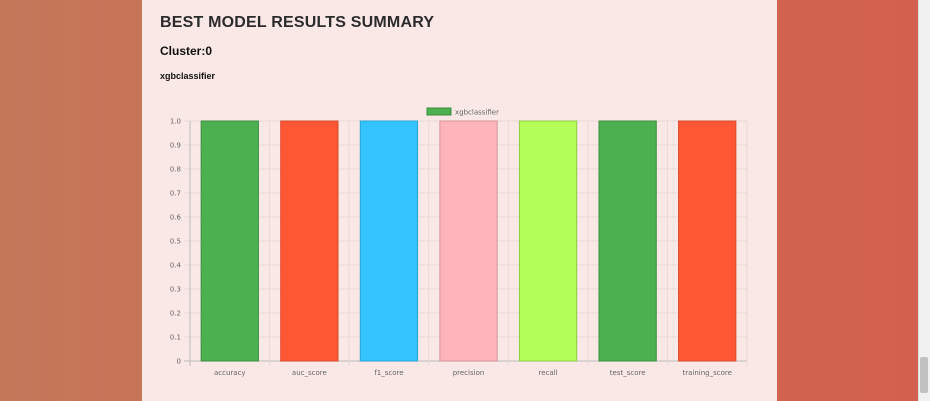 The image size is (930, 401). What do you see at coordinates (230, 373) in the screenshot?
I see `x-tick-label: accuracy` at bounding box center [230, 373].